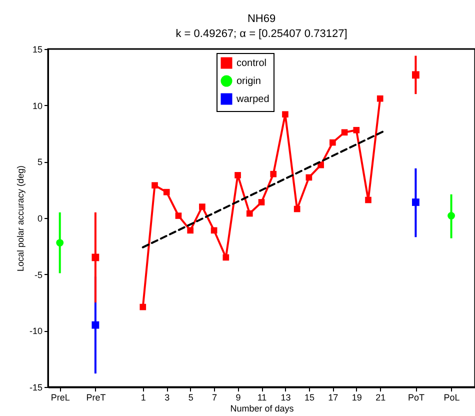 The width and height of the screenshot is (475, 416). What do you see at coordinates (452, 397) in the screenshot?
I see `x-tick-label: PoL` at bounding box center [452, 397].